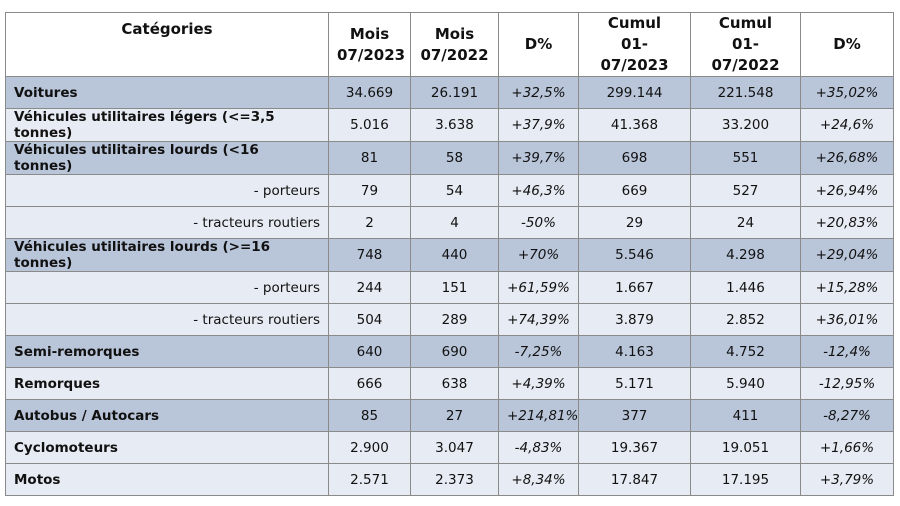 The height and width of the screenshot is (506, 900). I want to click on value-cell: 3.879, so click(634, 319).